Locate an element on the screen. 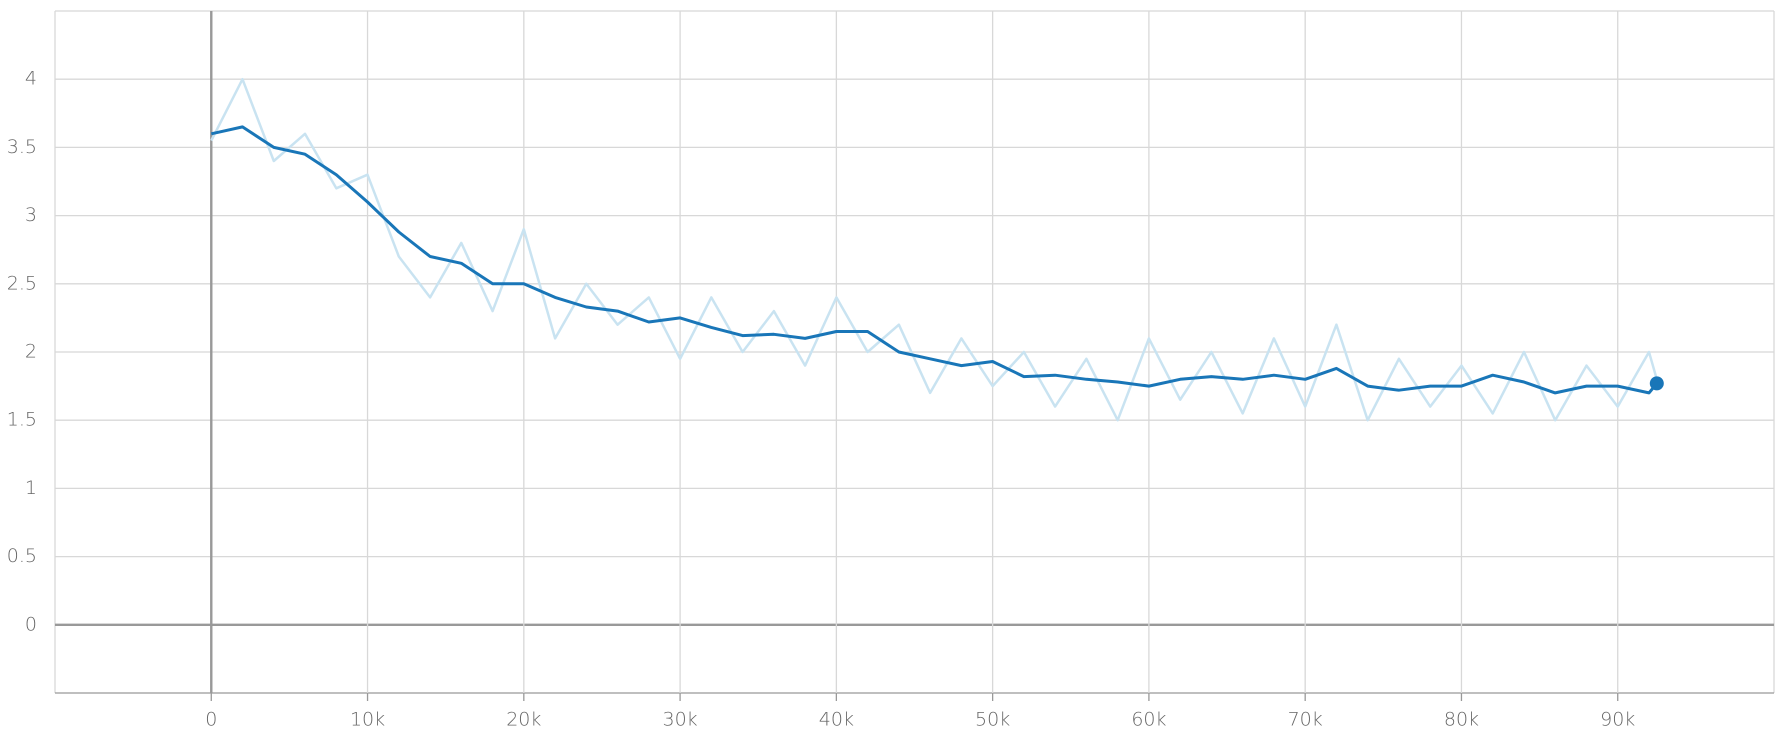 The width and height of the screenshot is (1788, 736). x-tick-label: 10k is located at coordinates (367, 720).